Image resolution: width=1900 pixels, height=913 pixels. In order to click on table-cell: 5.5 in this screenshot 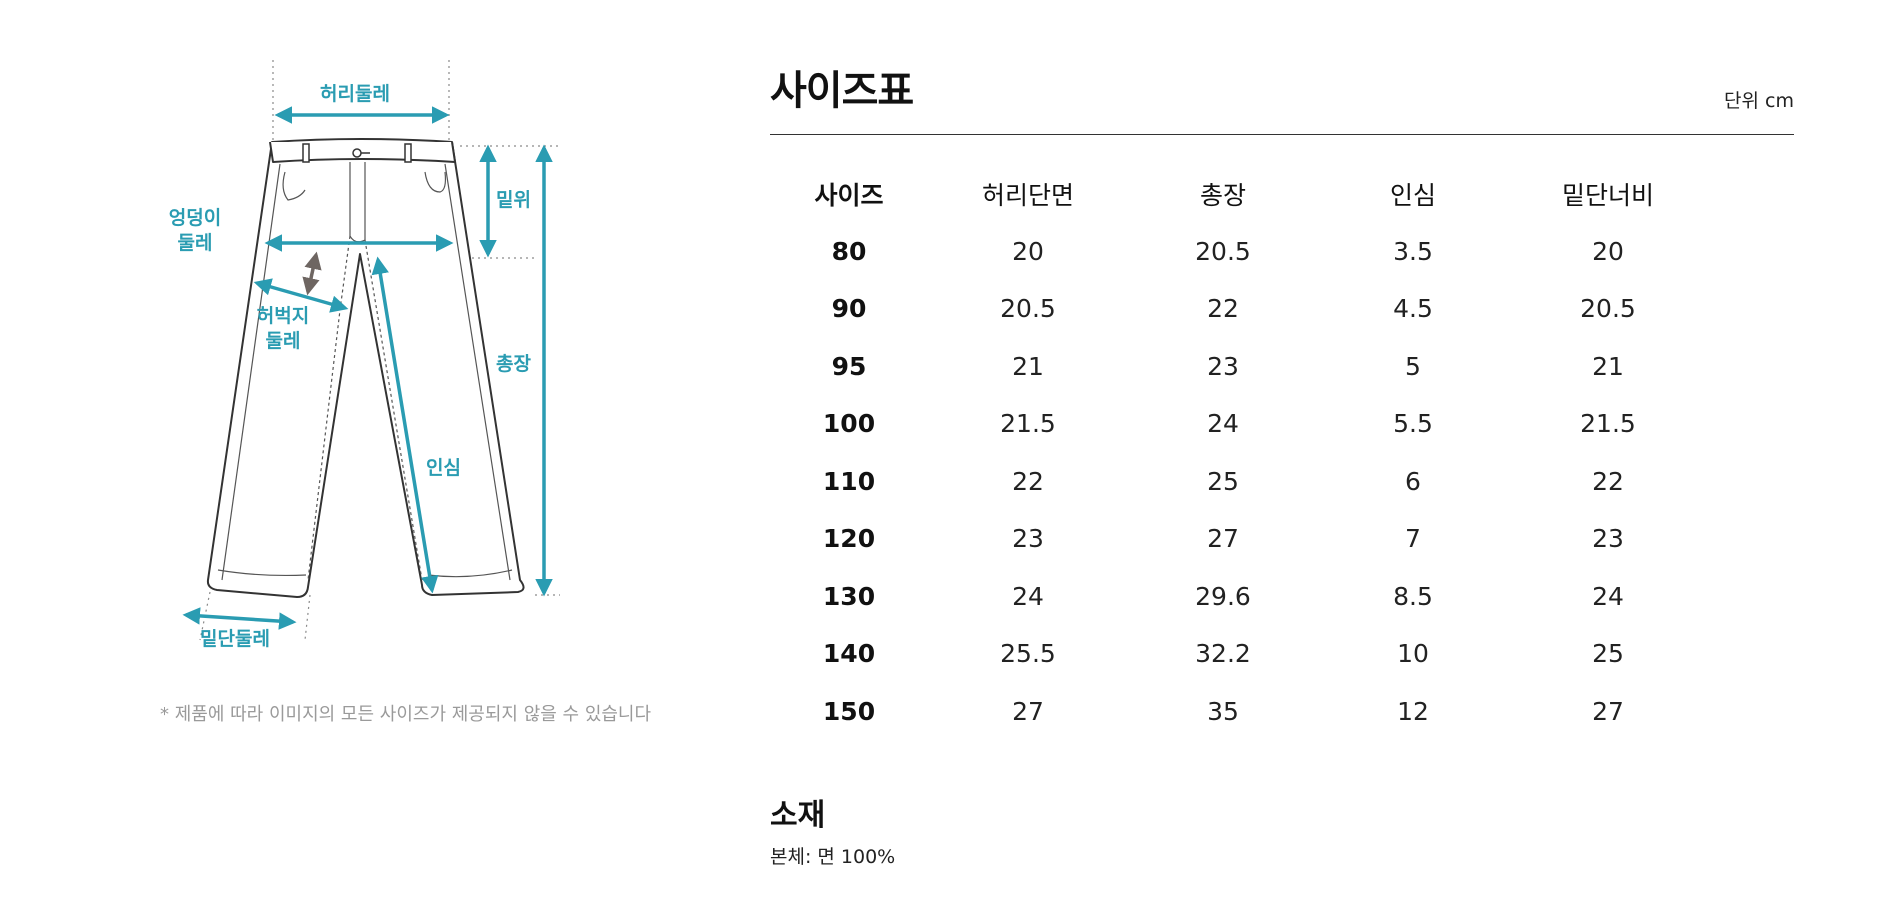, I will do `click(1413, 424)`.